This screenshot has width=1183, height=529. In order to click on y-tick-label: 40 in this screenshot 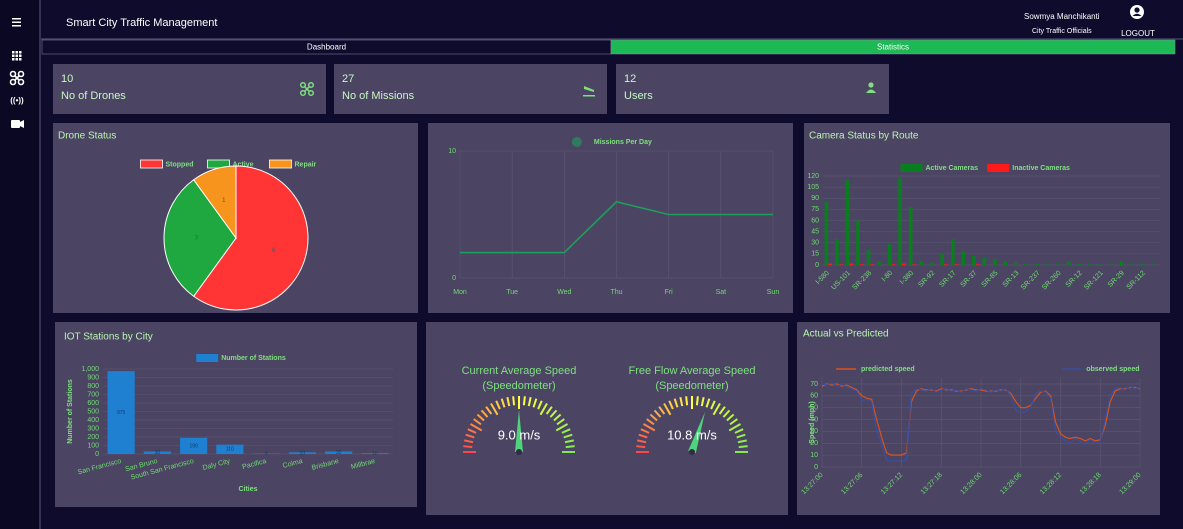, I will do `click(814, 419)`.